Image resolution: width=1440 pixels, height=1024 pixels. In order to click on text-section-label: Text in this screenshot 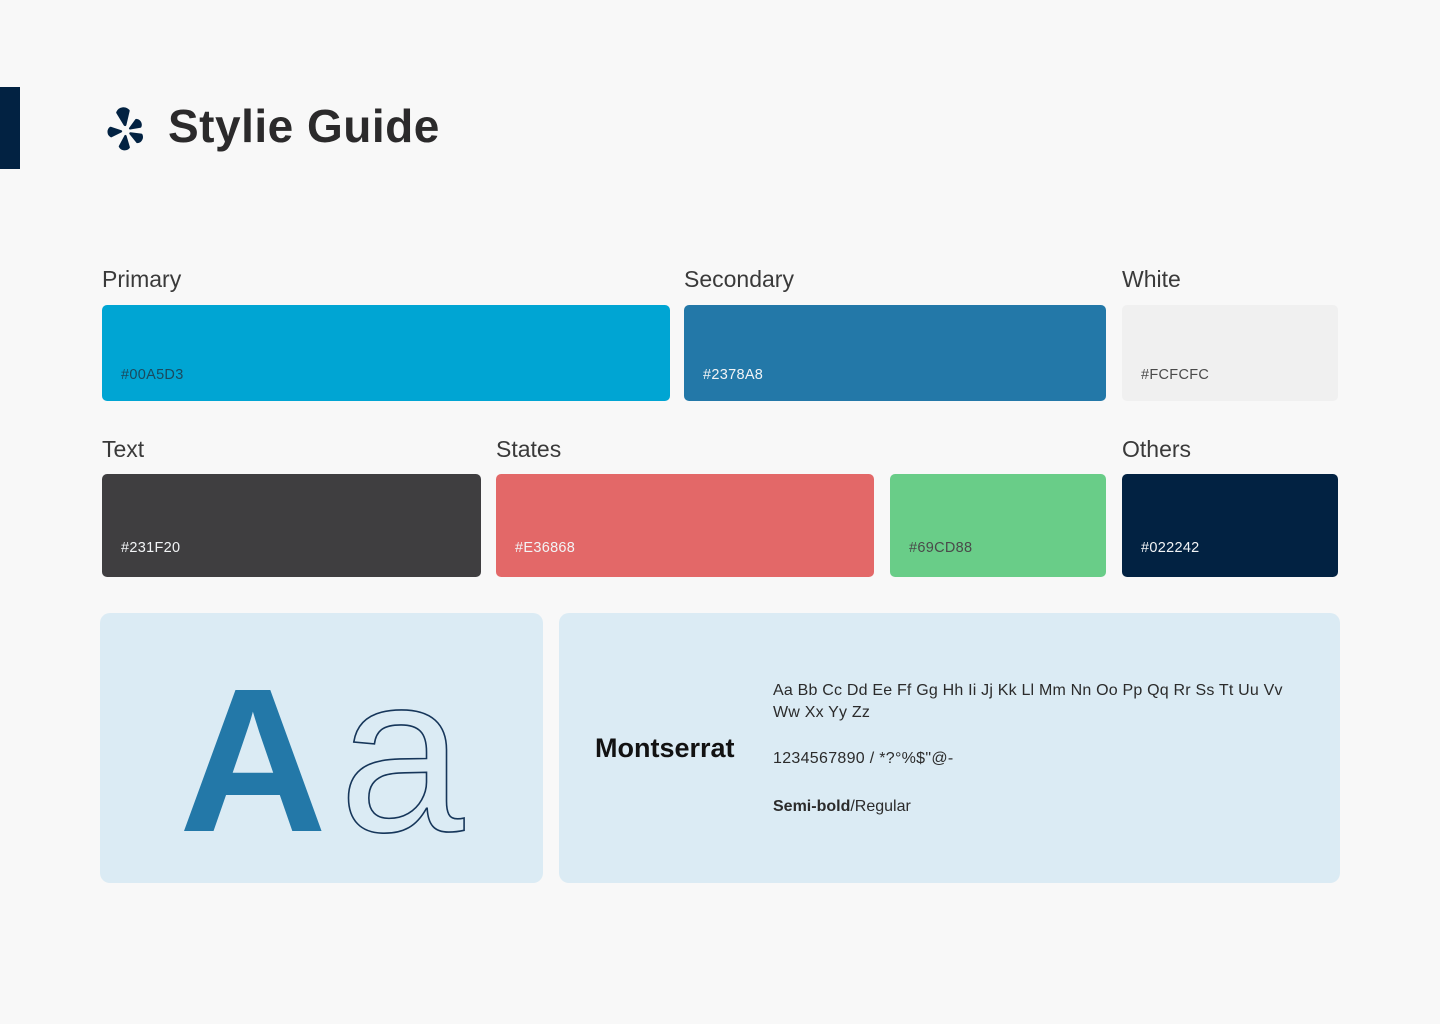, I will do `click(123, 449)`.